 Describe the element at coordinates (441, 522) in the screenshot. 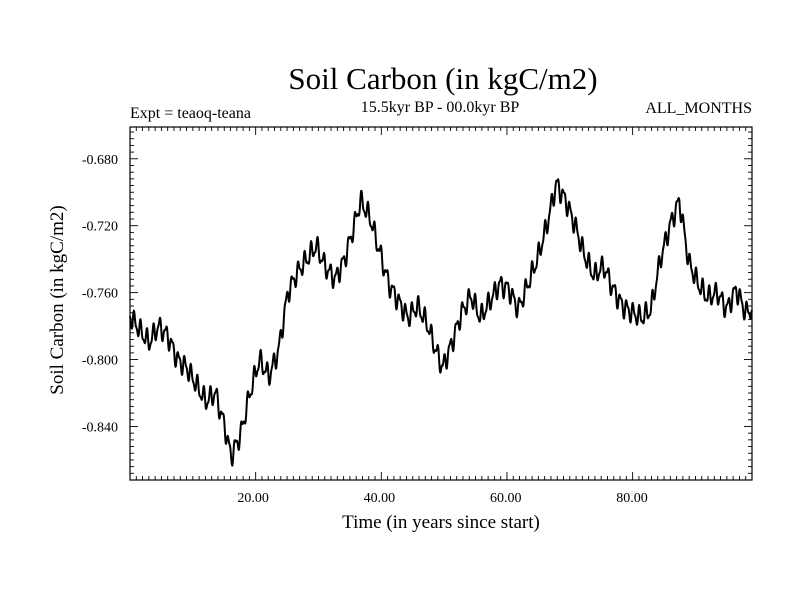

I see `x-axis-label: Time (in years since start)` at that location.